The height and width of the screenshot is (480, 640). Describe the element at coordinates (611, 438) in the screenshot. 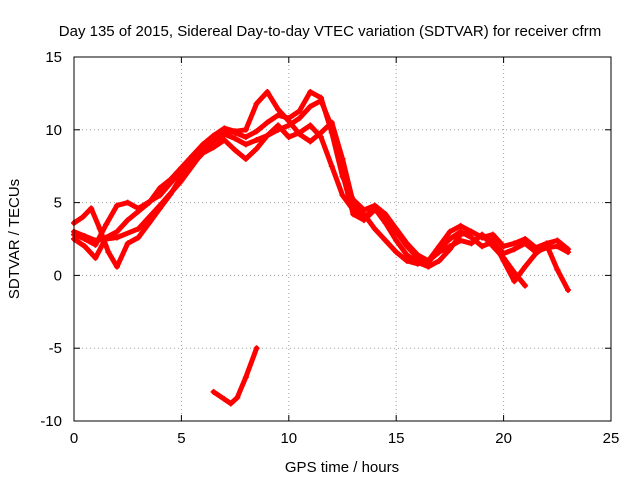

I see `x-tick-label: 25` at that location.